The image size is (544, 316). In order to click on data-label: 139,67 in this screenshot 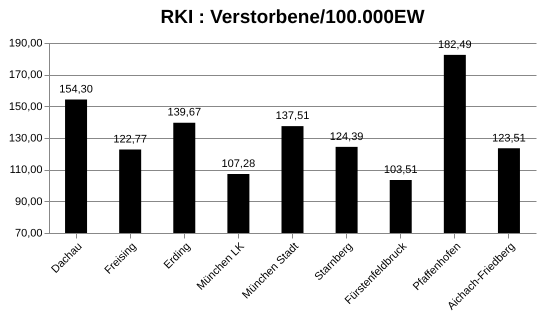, I will do `click(184, 112)`.